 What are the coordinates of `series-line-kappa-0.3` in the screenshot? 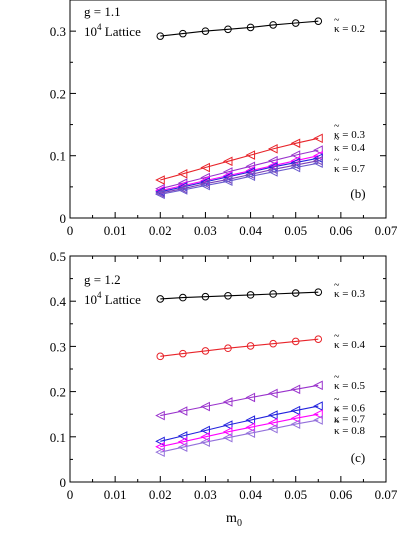 It's located at (239, 295).